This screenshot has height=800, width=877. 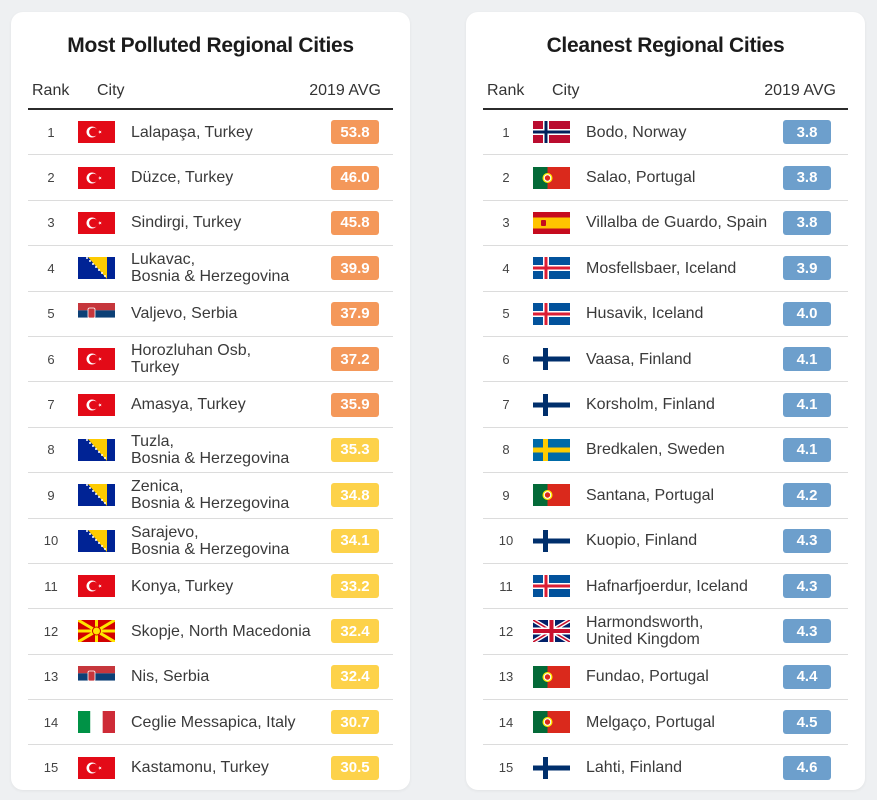 What do you see at coordinates (355, 359) in the screenshot?
I see `avg-value-badge: 37.2` at bounding box center [355, 359].